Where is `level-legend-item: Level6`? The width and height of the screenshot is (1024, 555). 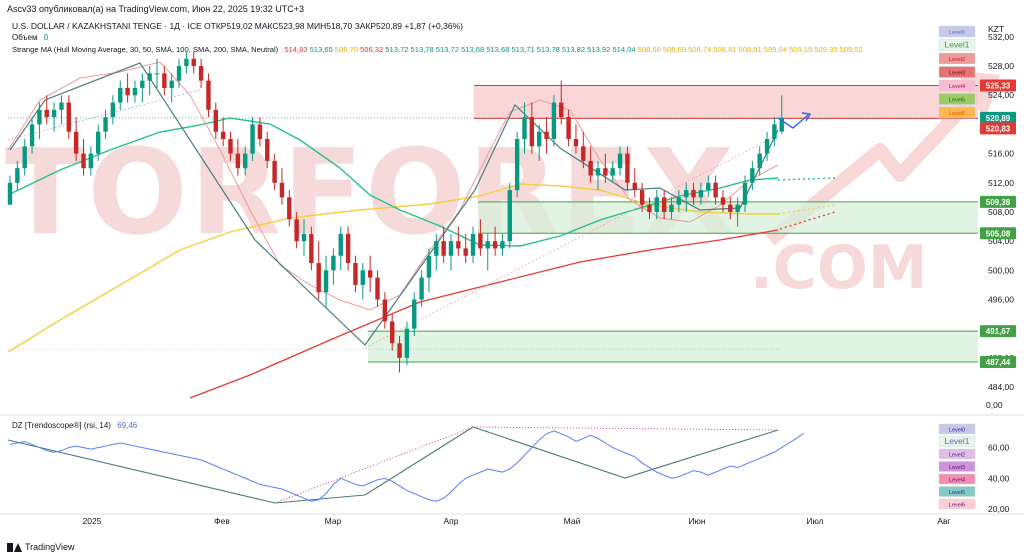 level-legend-item: Level6 is located at coordinates (957, 112).